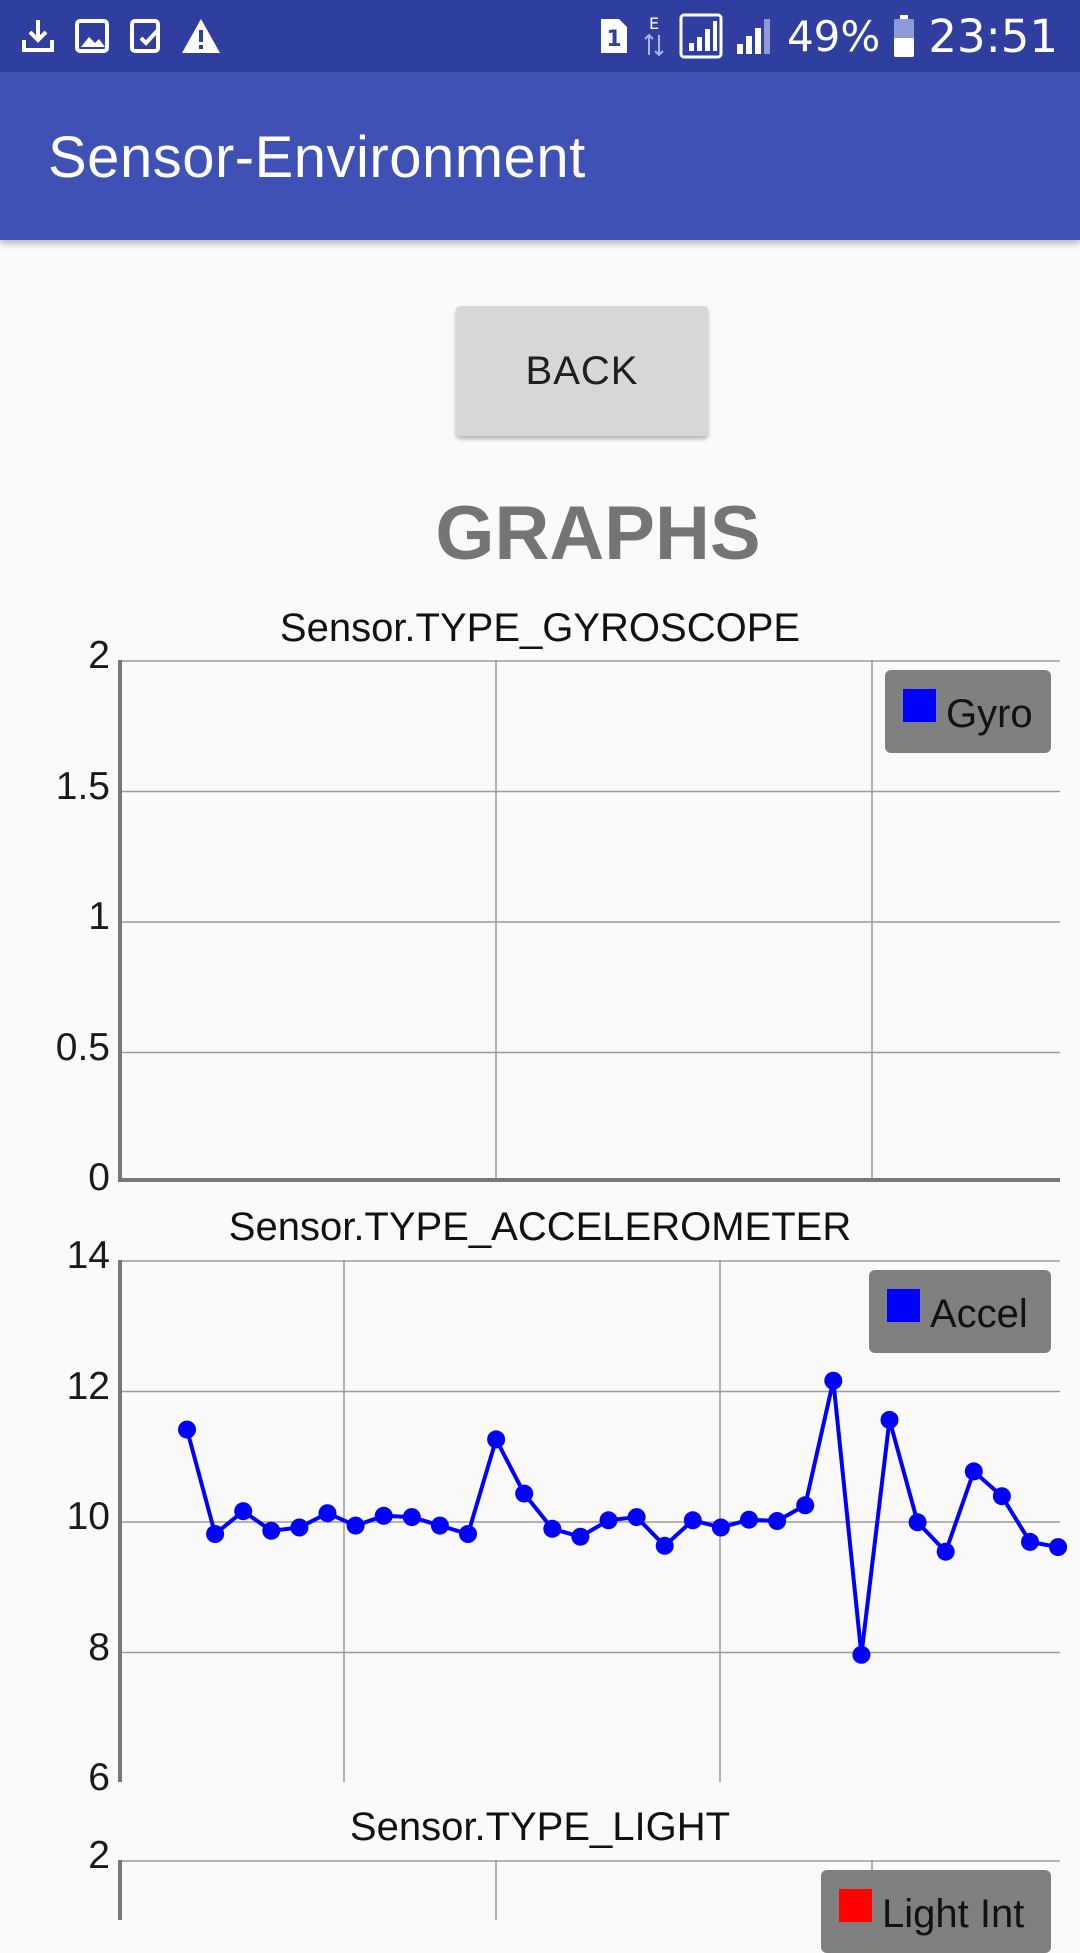 The width and height of the screenshot is (1080, 1953). Describe the element at coordinates (540, 1227) in the screenshot. I see `chart-title-accelerometer: Sensor.TYPE_ACCELEROMETER` at that location.